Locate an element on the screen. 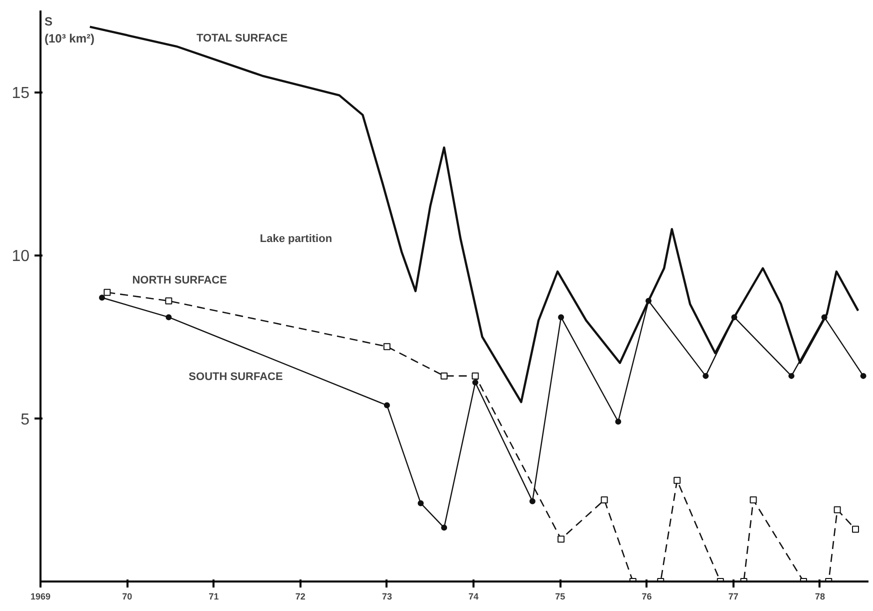 The width and height of the screenshot is (873, 611). annotation: Lake partition is located at coordinates (296, 238).